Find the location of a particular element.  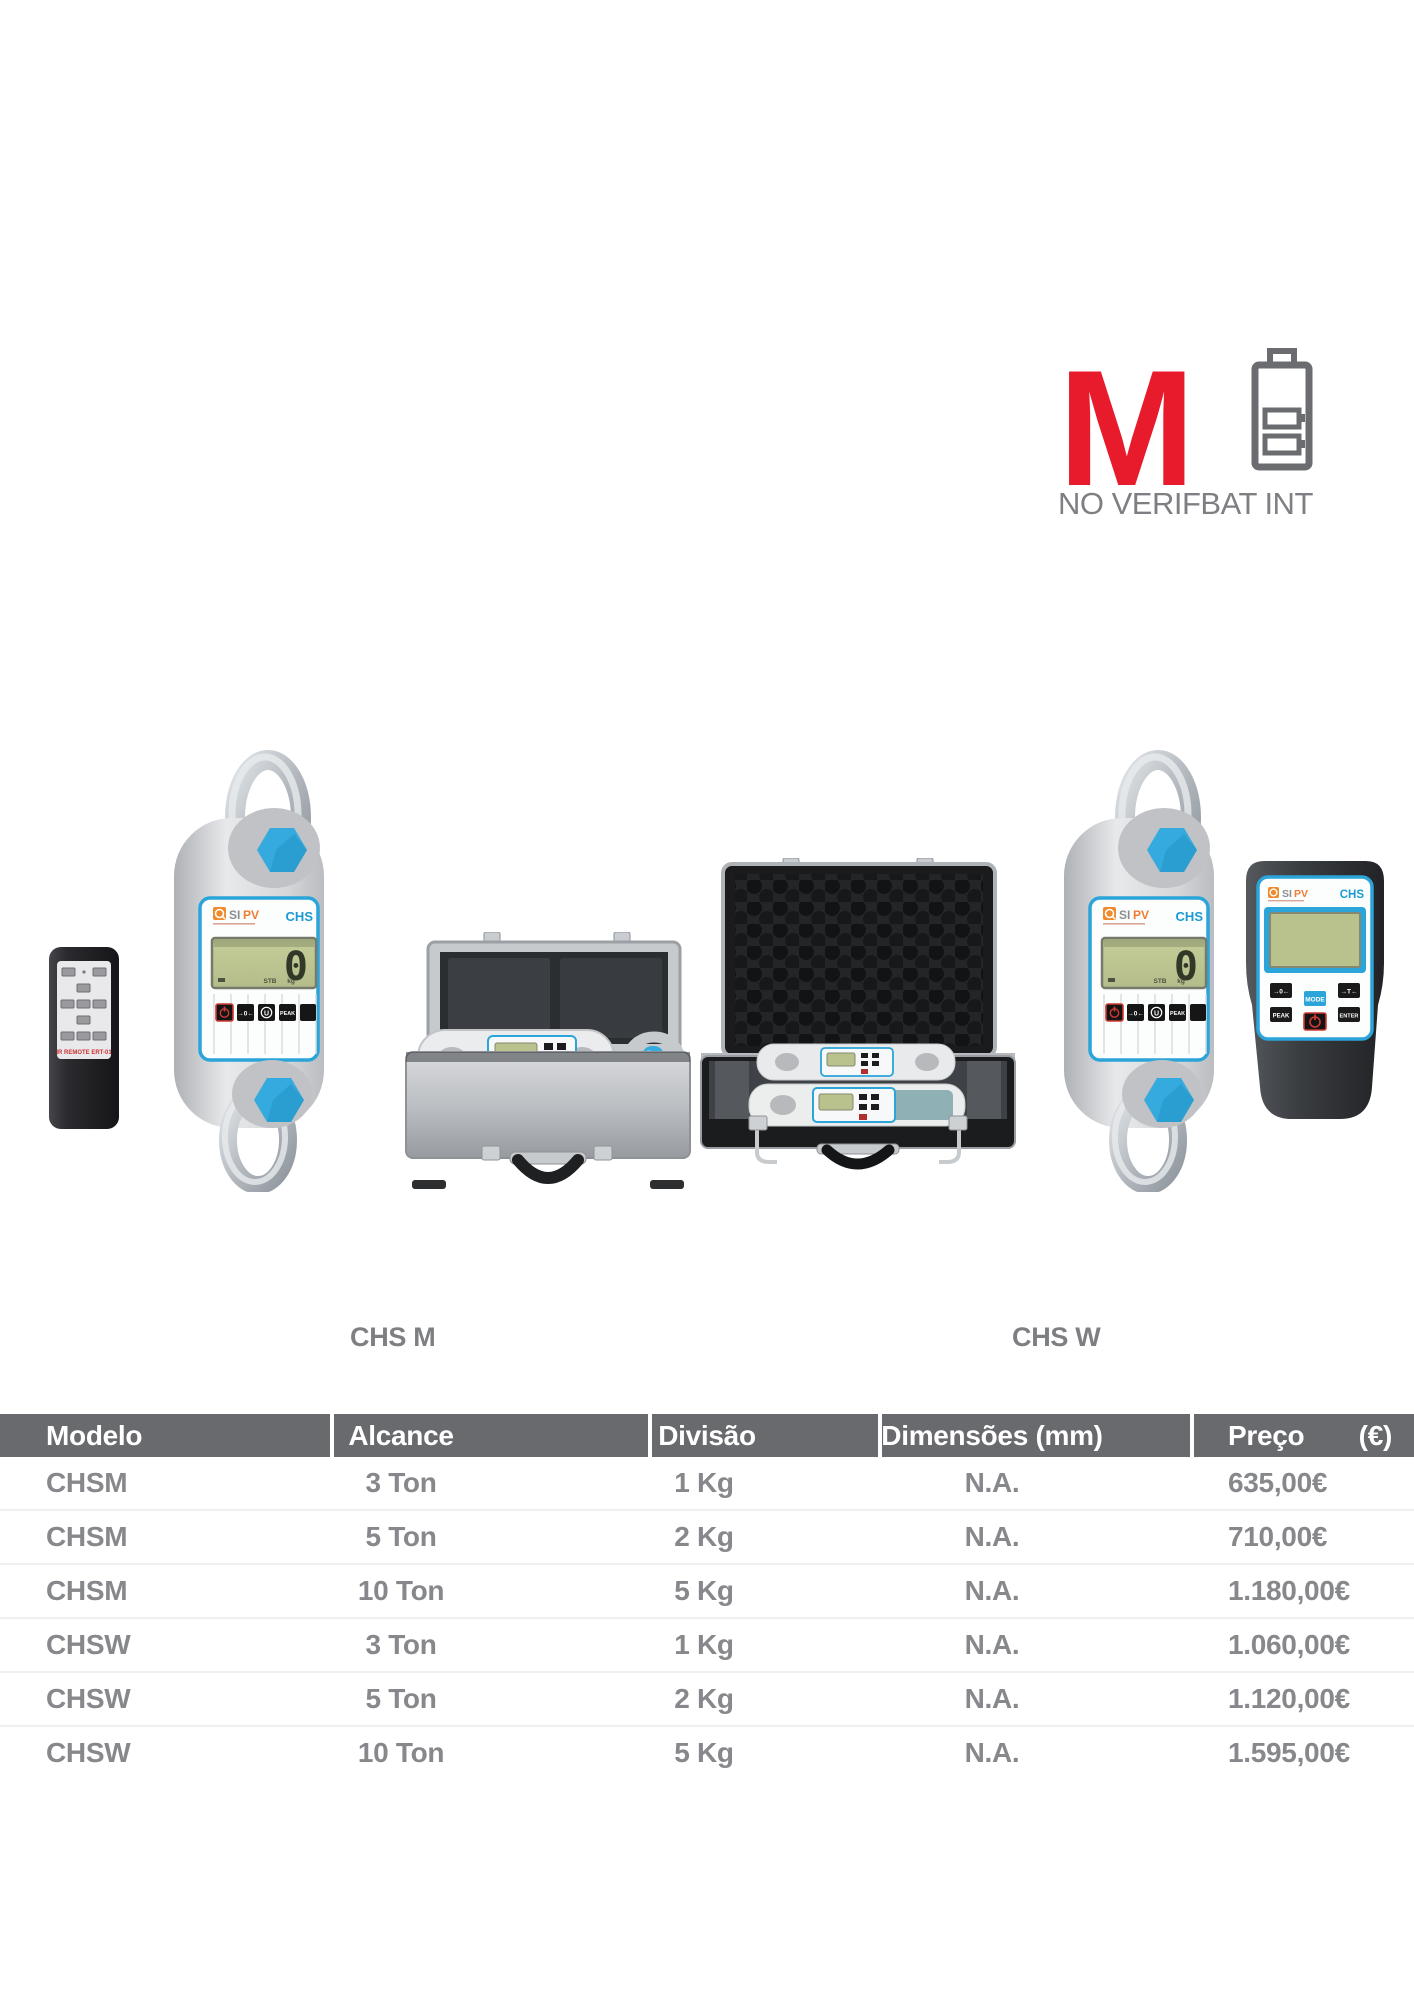

handheld-indicator-image: SI PV CHS →0← →T← MODE PEAK ENTER is located at coordinates (1315, 990).